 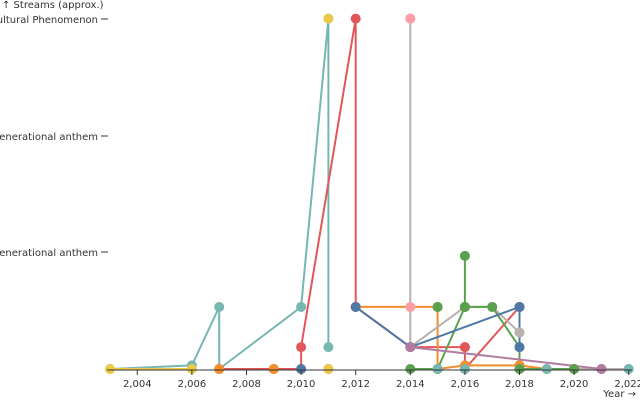 I want to click on y-tick-label: Cultural Phenomenon, so click(x=49, y=20).